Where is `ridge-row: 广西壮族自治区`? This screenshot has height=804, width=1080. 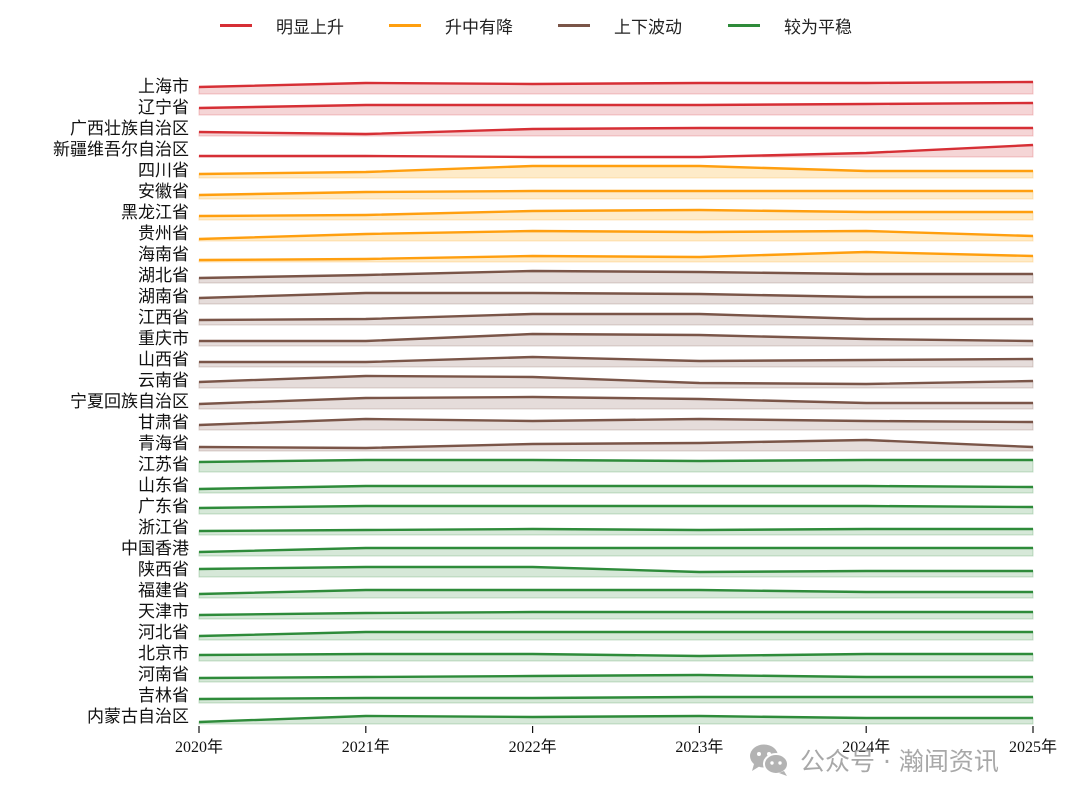 ridge-row: 广西壮族自治区 is located at coordinates (552, 129).